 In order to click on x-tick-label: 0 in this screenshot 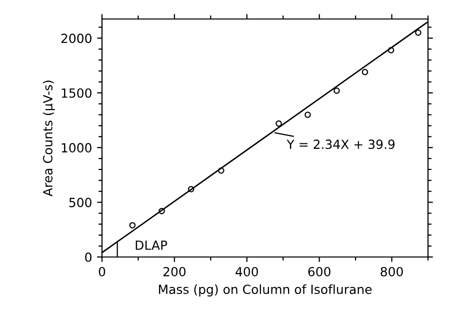, I will do `click(102, 271)`.